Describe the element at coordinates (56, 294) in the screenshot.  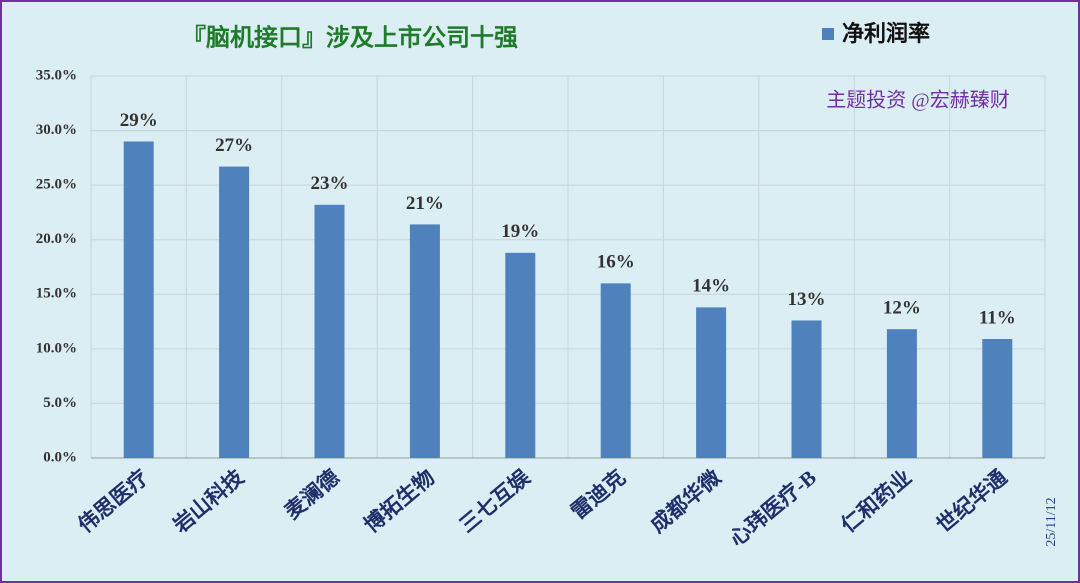
I see `y-tick-label: 15.0%` at that location.